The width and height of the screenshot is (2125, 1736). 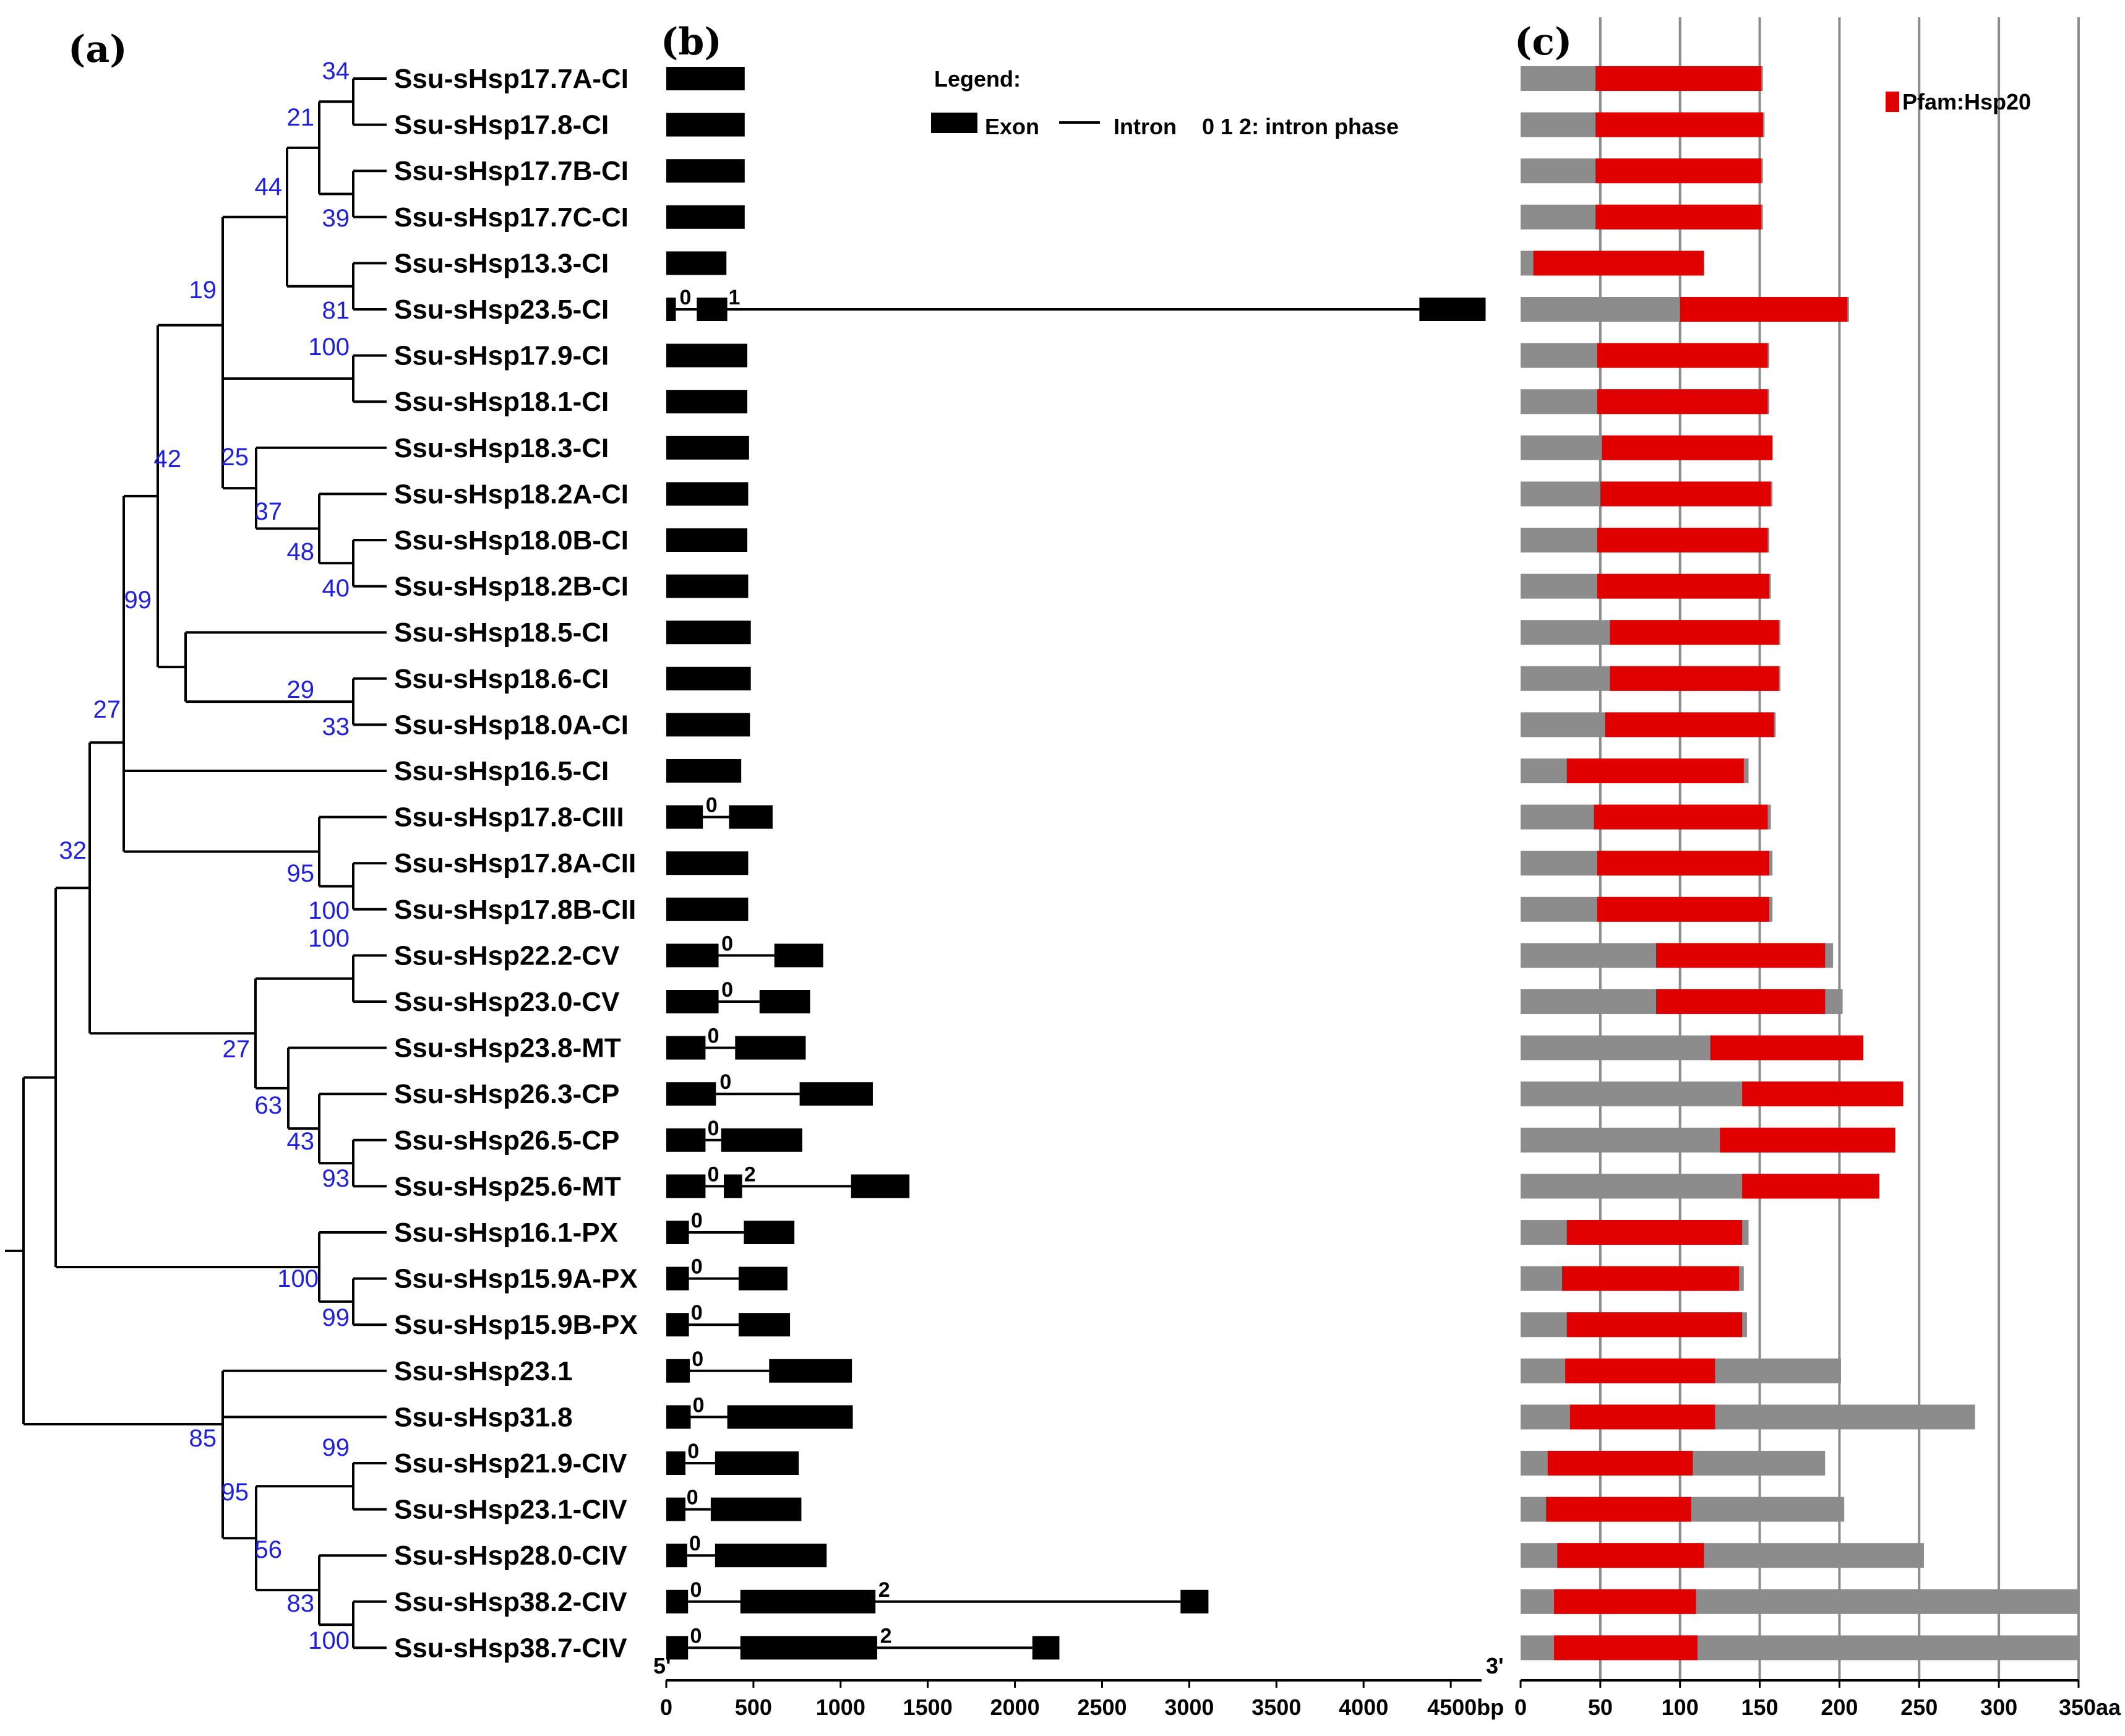 What do you see at coordinates (336, 1317) in the screenshot?
I see `bootstrap-value: 99` at bounding box center [336, 1317].